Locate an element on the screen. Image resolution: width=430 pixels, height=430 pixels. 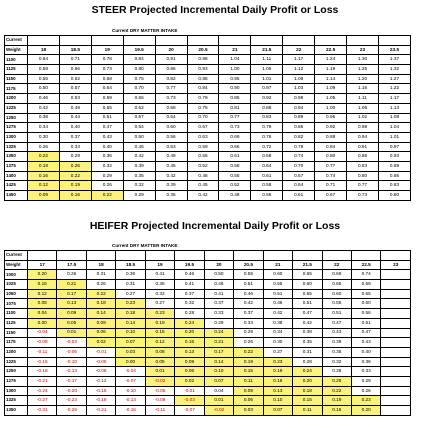
value-cell: 1.27 is located at coordinates (394, 79).